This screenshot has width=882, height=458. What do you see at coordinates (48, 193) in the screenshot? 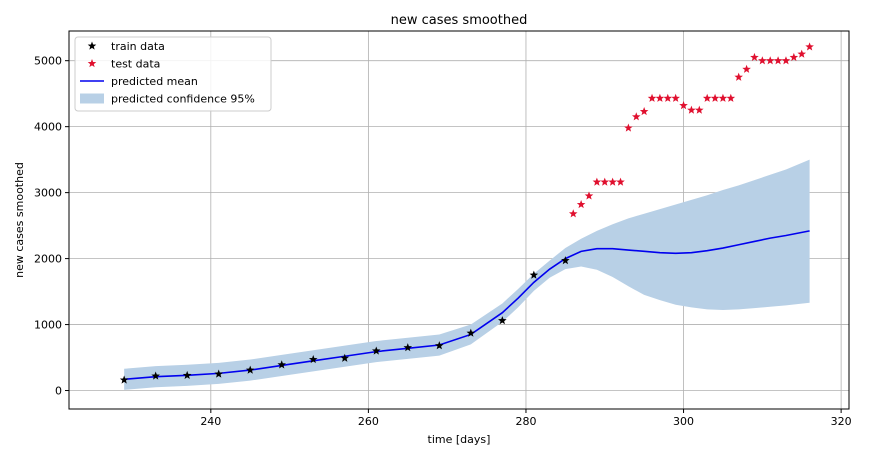
I see `y-tick-label: 3000` at bounding box center [48, 193].